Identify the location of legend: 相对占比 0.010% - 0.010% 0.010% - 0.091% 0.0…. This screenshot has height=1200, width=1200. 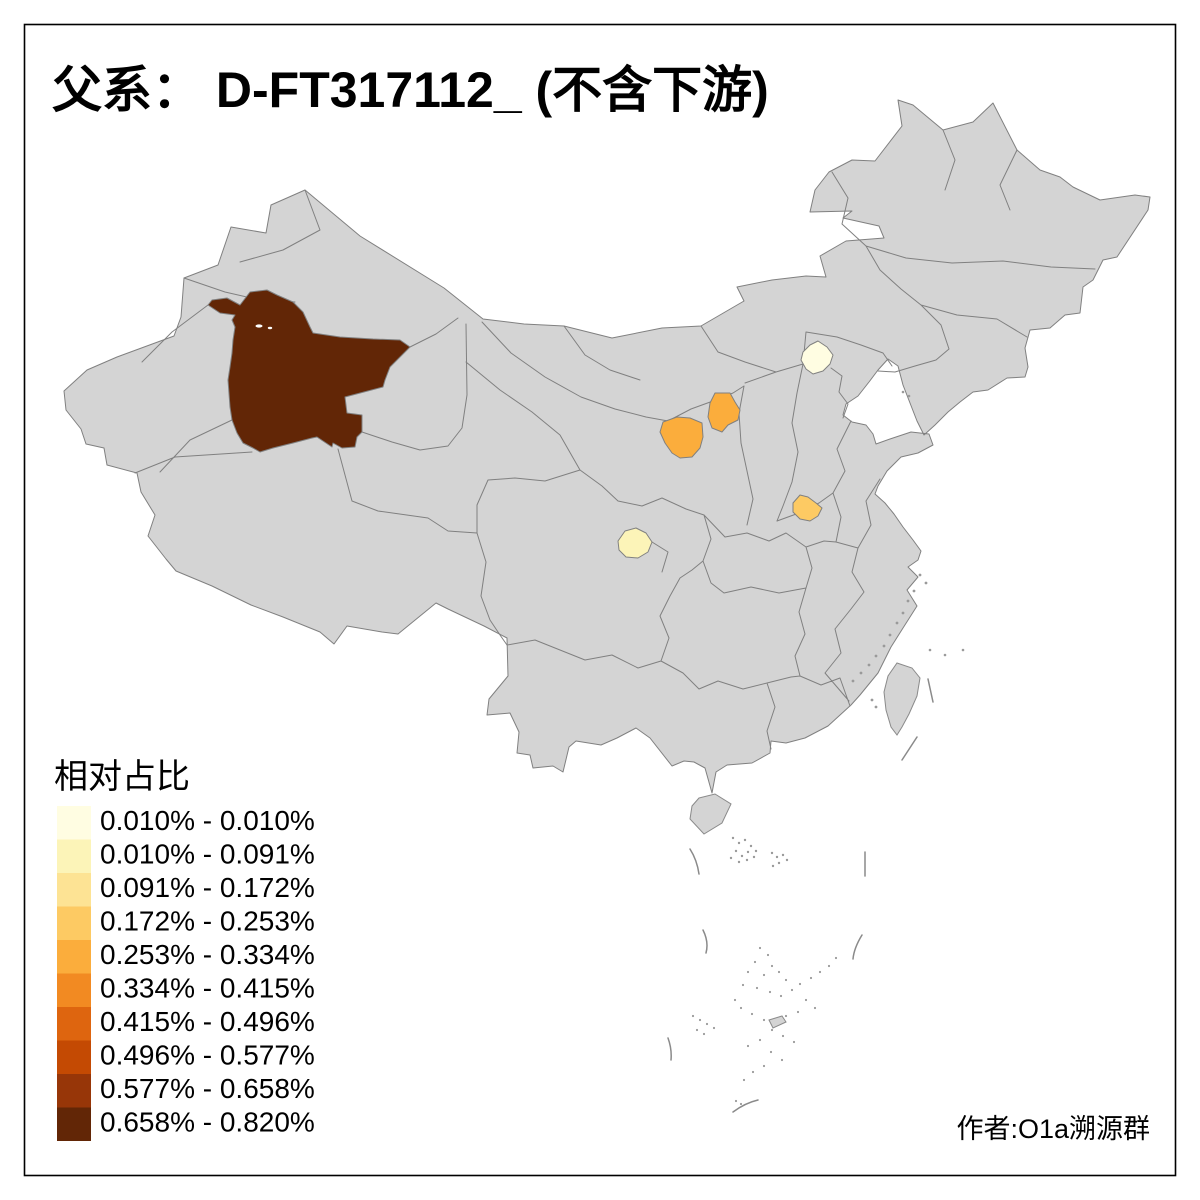
(184, 949).